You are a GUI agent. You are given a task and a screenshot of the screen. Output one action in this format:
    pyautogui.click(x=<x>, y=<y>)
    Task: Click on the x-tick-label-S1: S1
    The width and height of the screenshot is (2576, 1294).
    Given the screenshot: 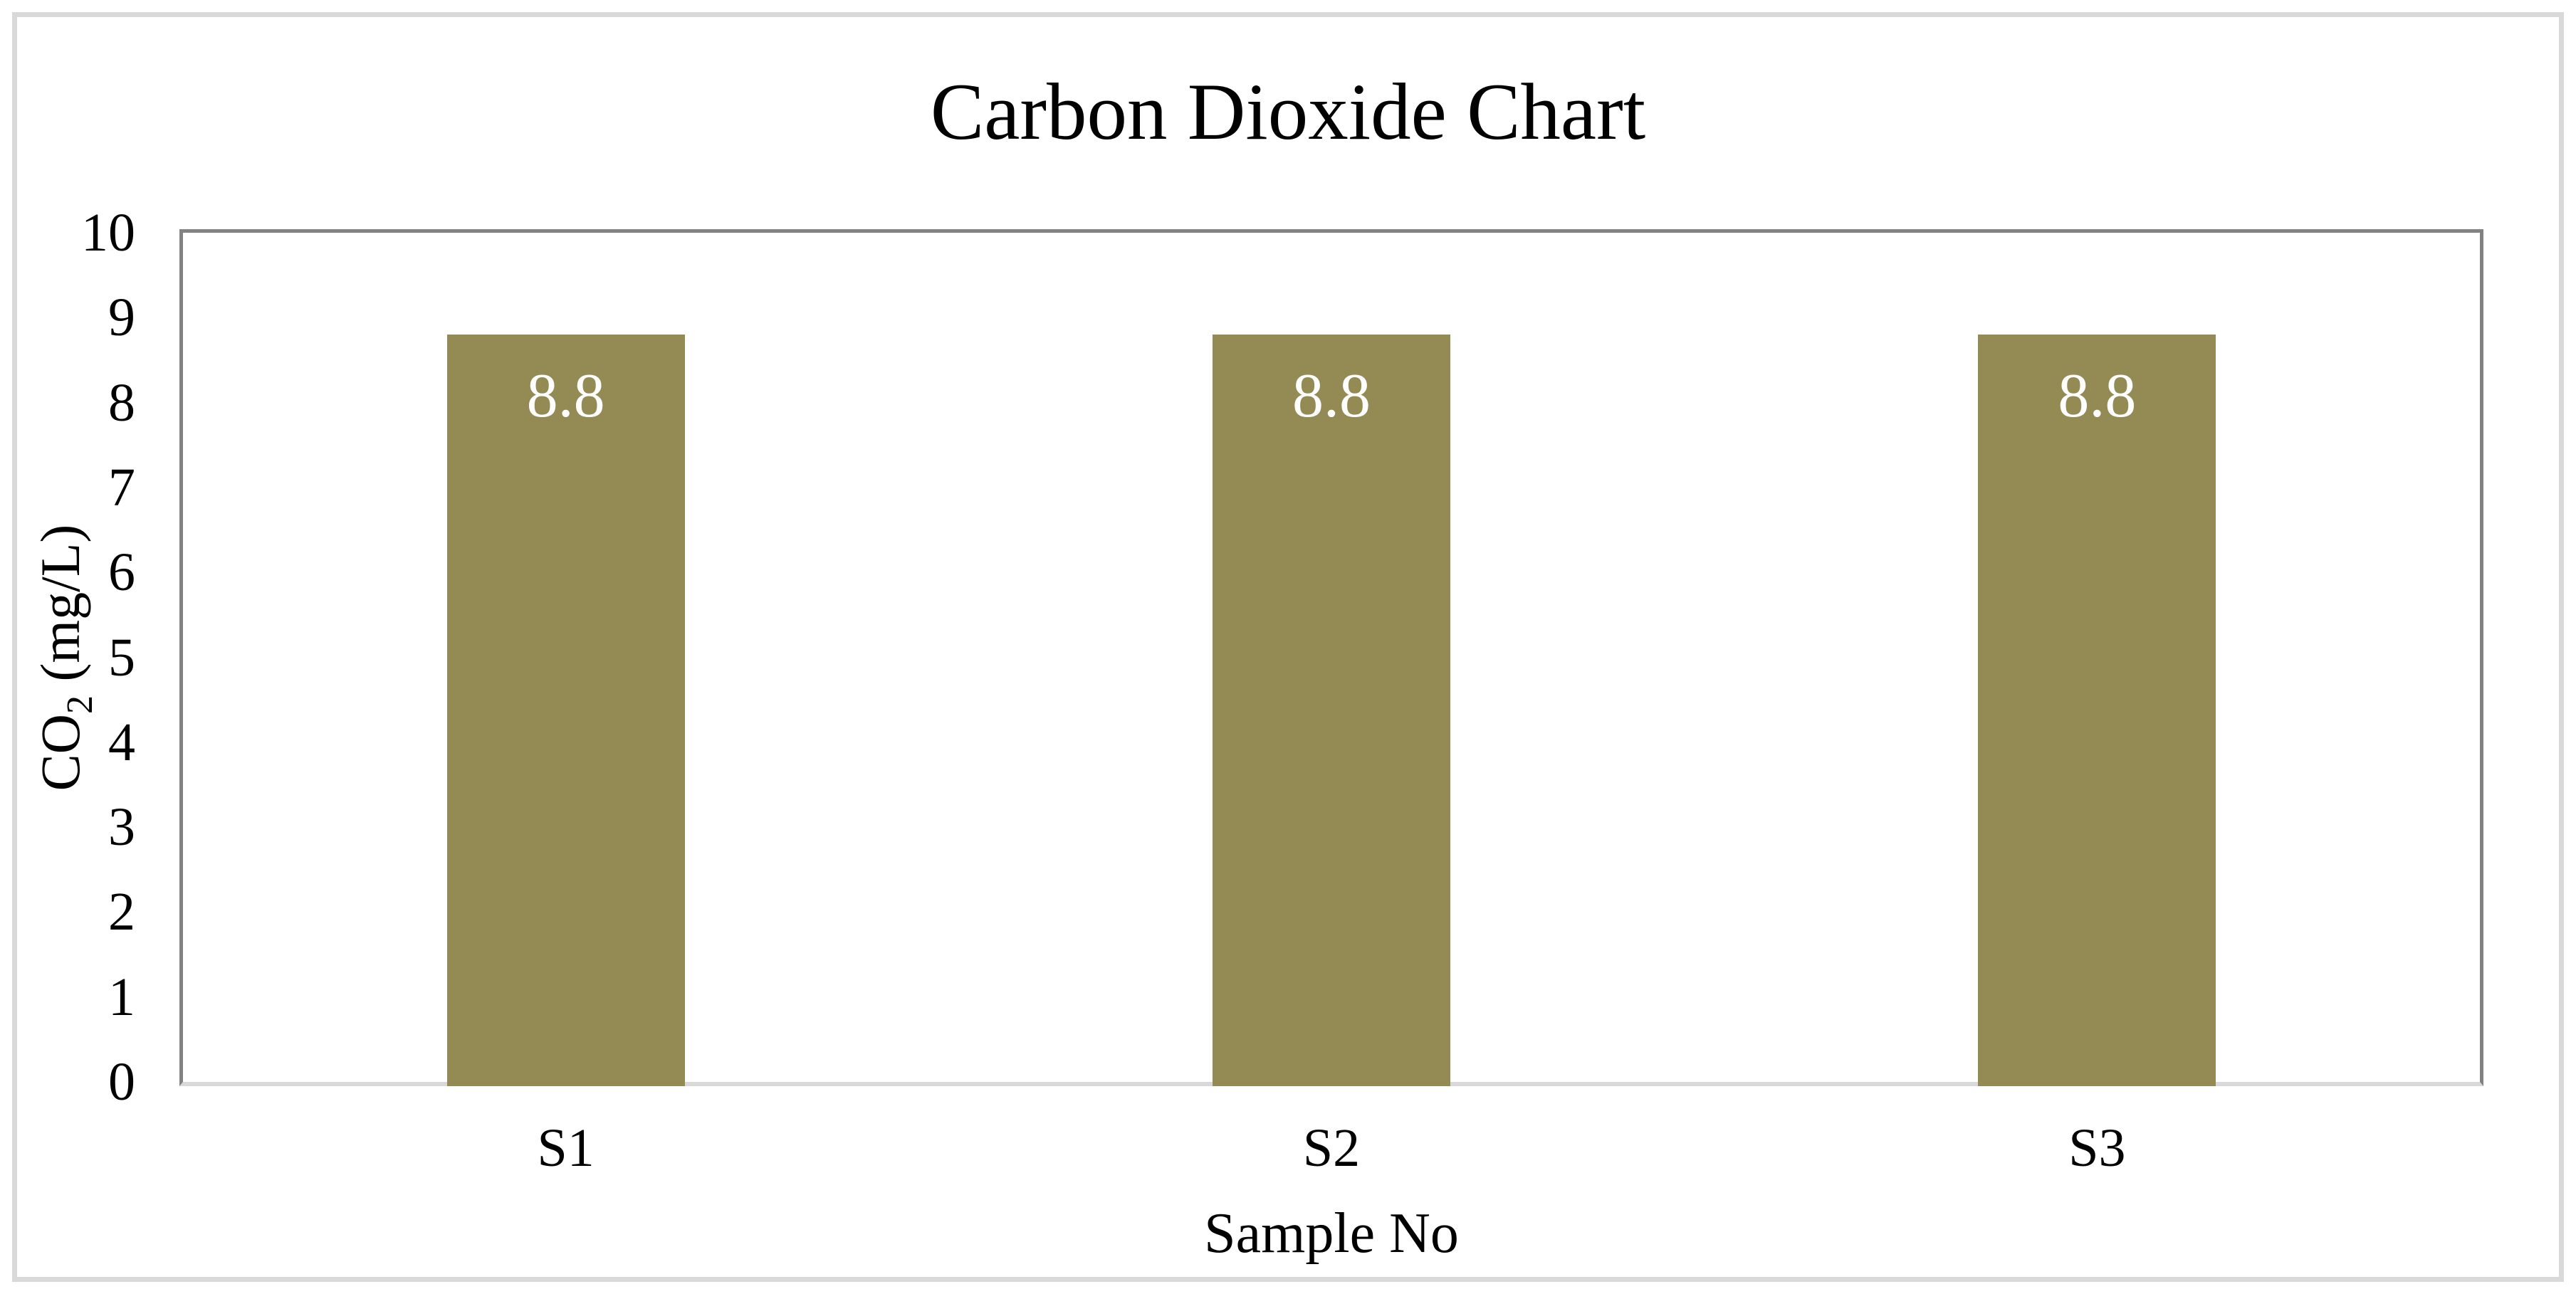 What is the action you would take?
    pyautogui.click(x=566, y=1148)
    